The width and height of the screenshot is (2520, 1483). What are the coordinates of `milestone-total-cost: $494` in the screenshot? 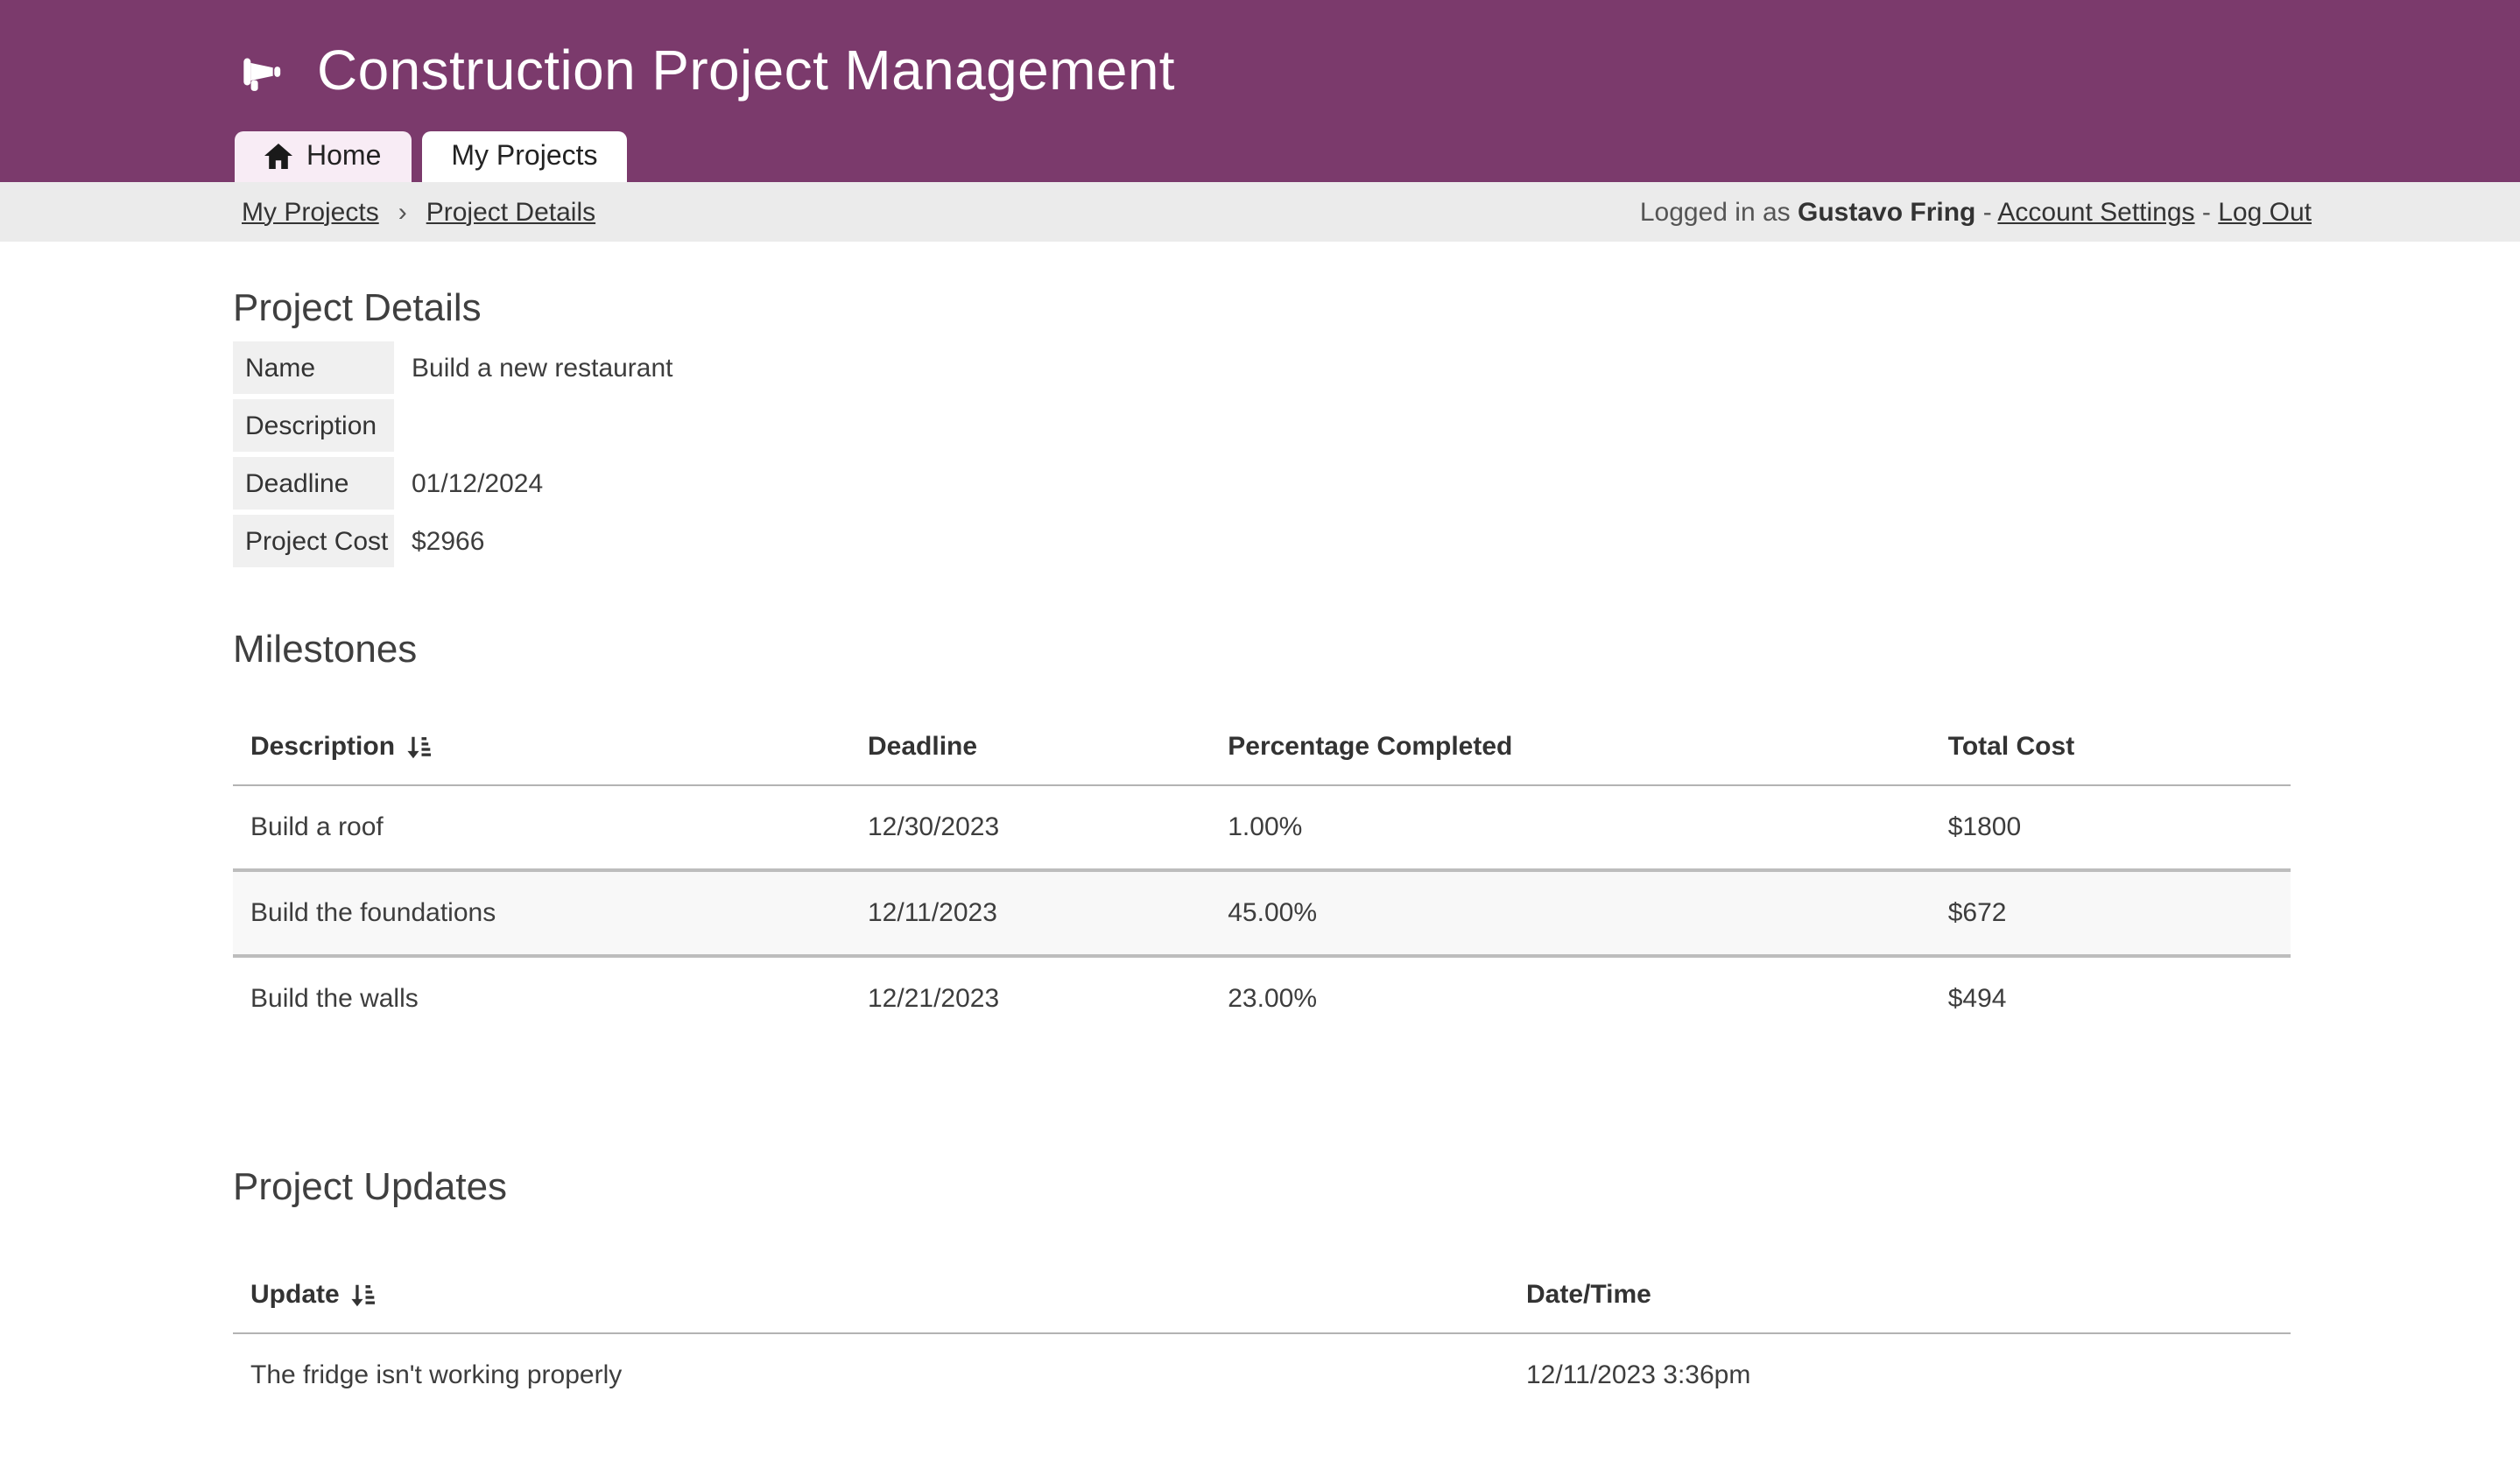 It's located at (1977, 999).